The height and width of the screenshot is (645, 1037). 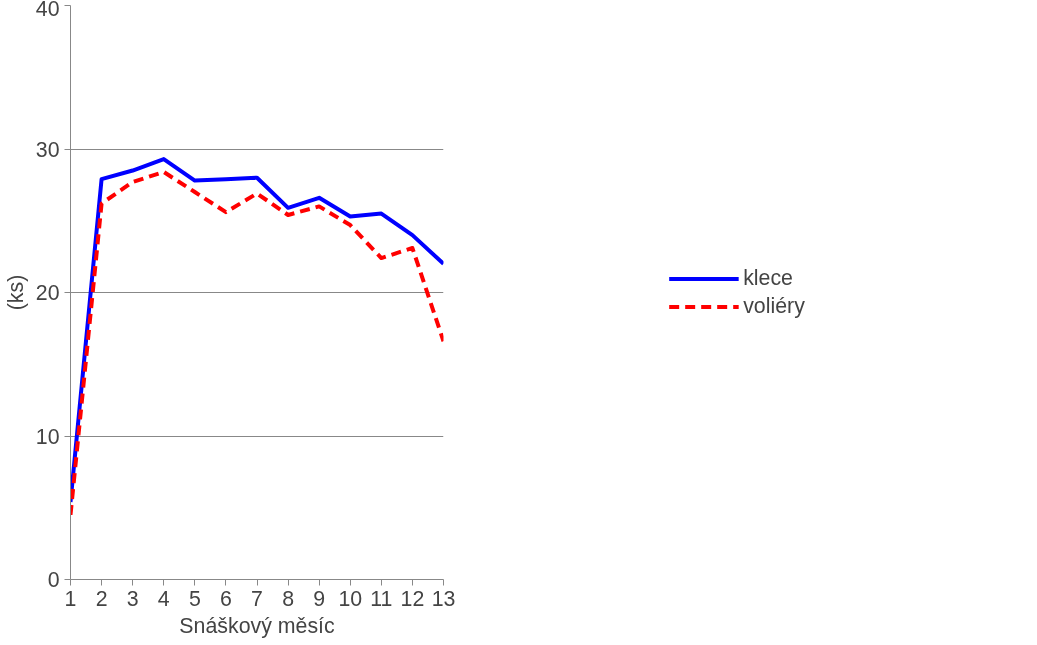 What do you see at coordinates (47, 149) in the screenshot?
I see `y-tick-label: 30` at bounding box center [47, 149].